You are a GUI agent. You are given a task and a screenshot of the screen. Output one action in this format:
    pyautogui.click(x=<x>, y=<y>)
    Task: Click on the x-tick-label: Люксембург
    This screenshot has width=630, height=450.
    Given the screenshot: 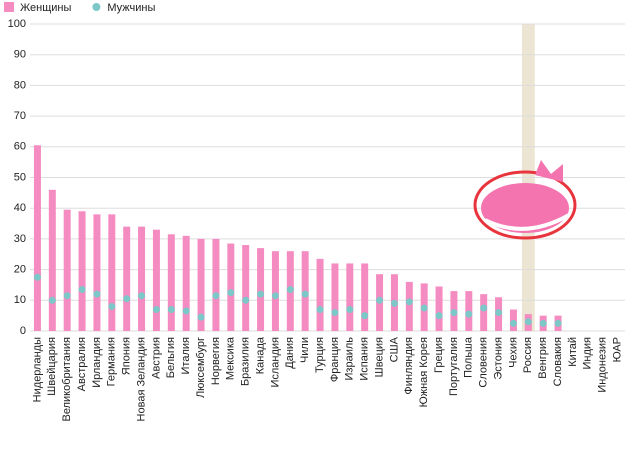 What is the action you would take?
    pyautogui.click(x=201, y=367)
    